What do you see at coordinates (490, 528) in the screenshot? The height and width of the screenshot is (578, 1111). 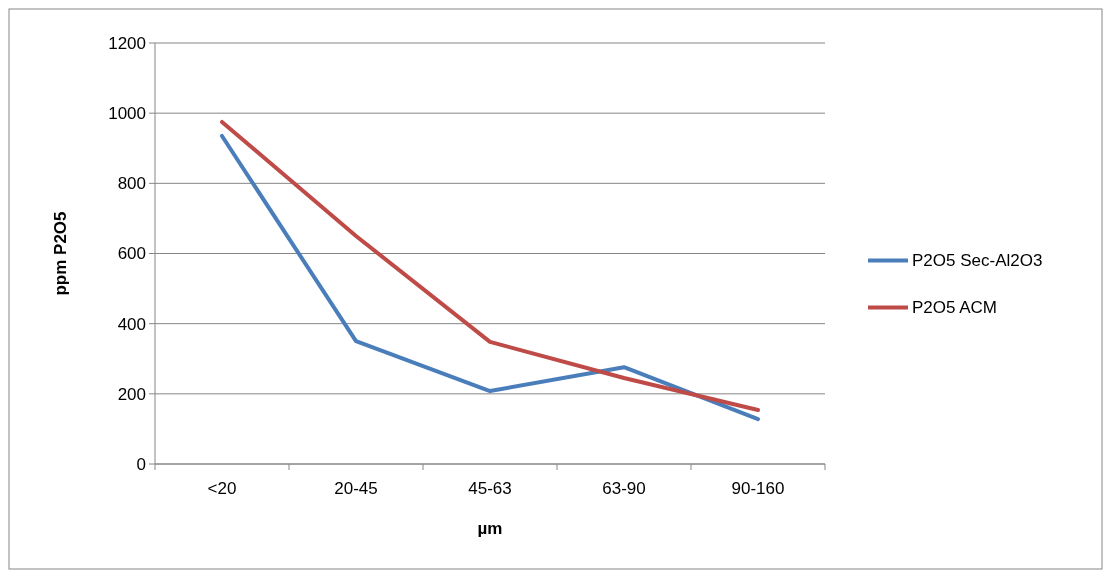 I see `x-axis-title: µm` at bounding box center [490, 528].